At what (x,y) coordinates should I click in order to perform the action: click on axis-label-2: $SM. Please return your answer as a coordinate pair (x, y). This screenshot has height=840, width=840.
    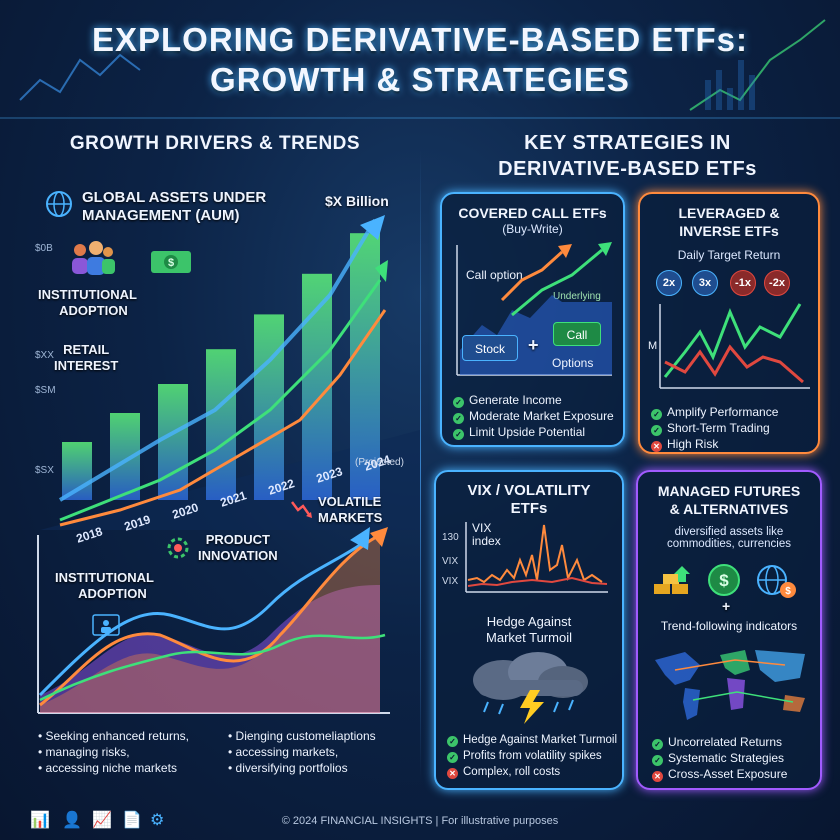
    Looking at the image, I should click on (45, 390).